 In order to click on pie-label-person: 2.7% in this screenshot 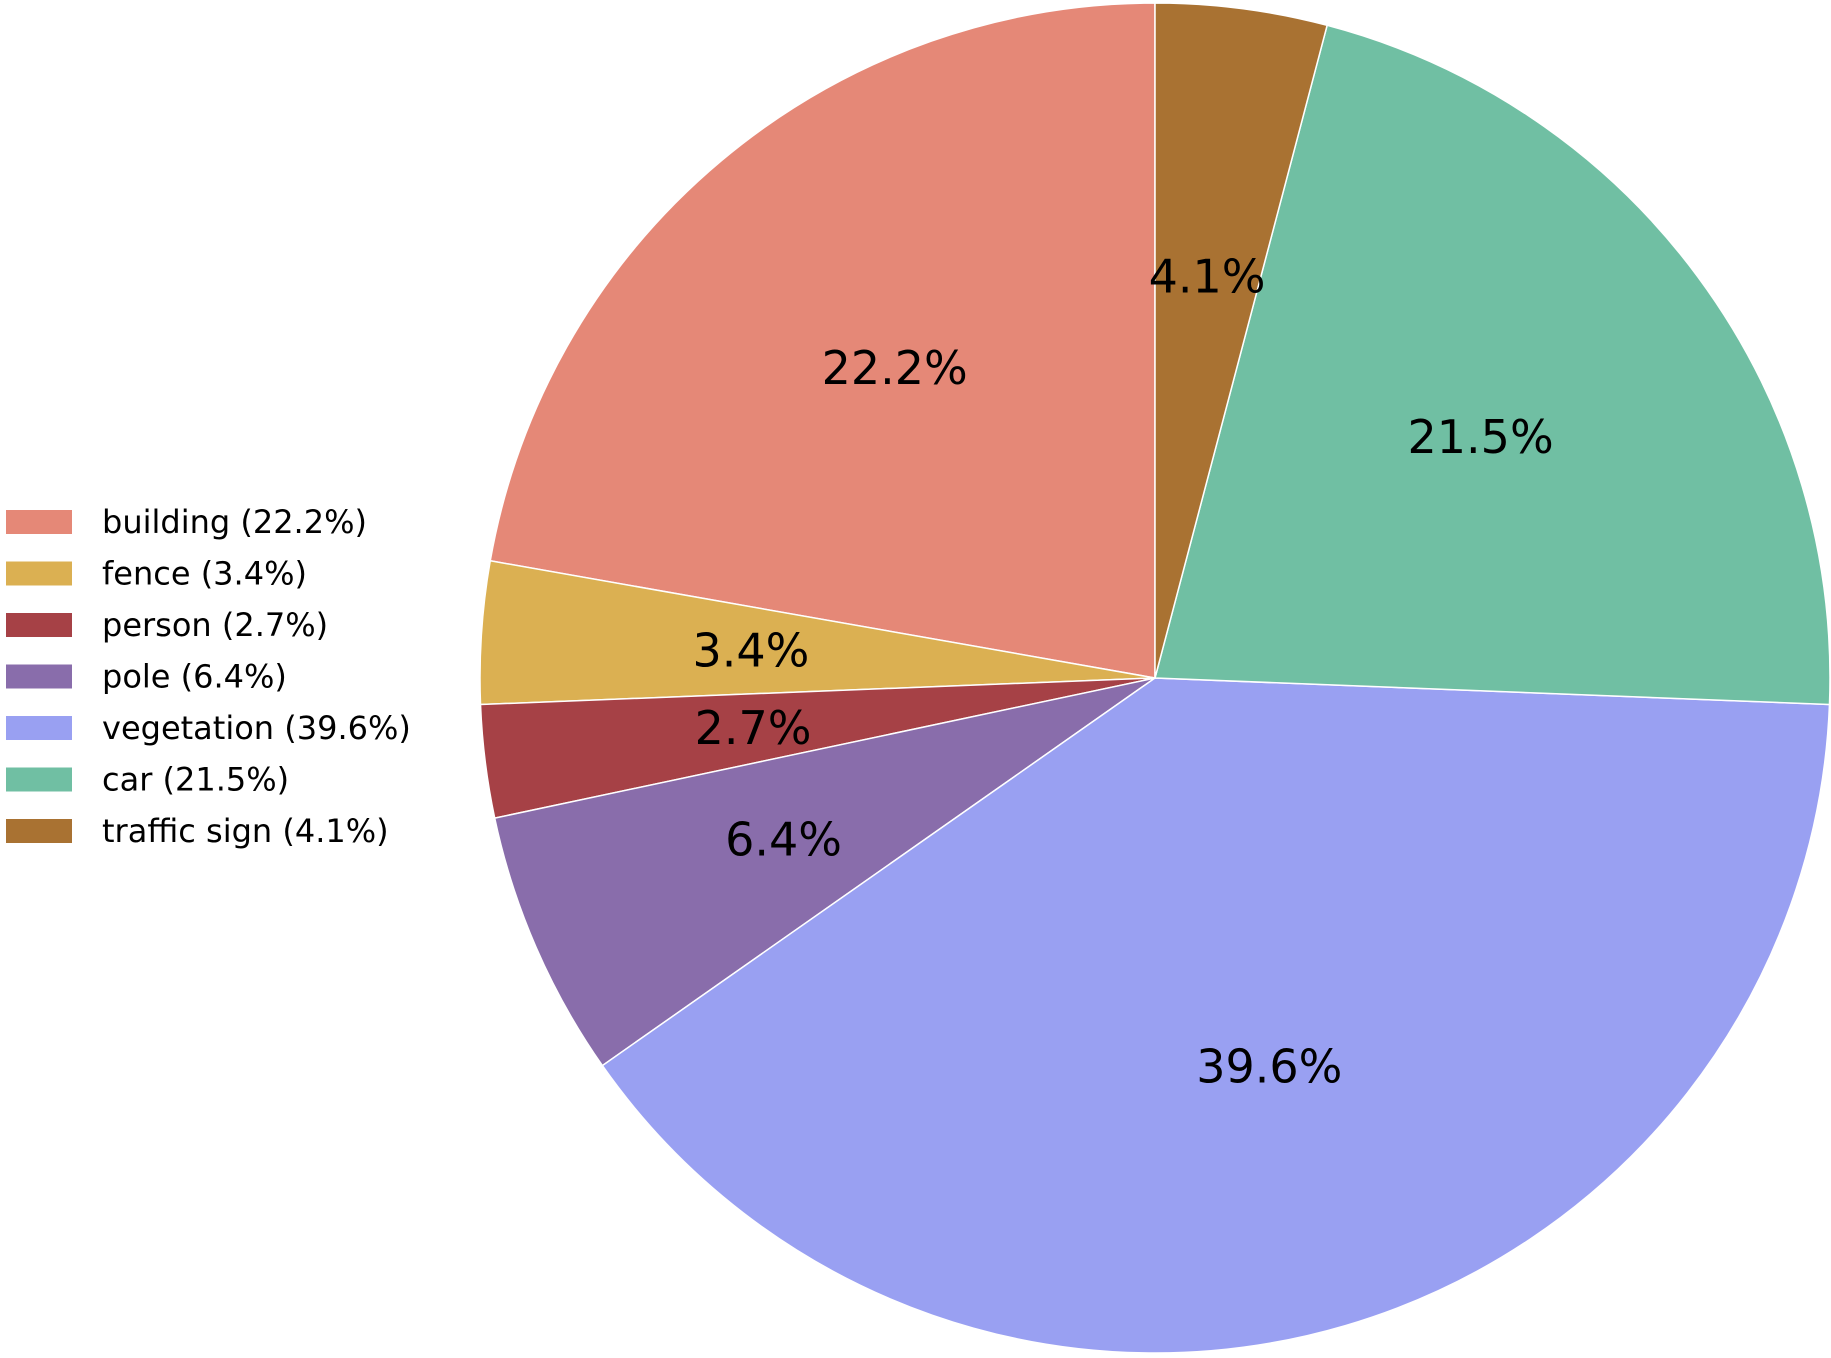, I will do `click(753, 728)`.